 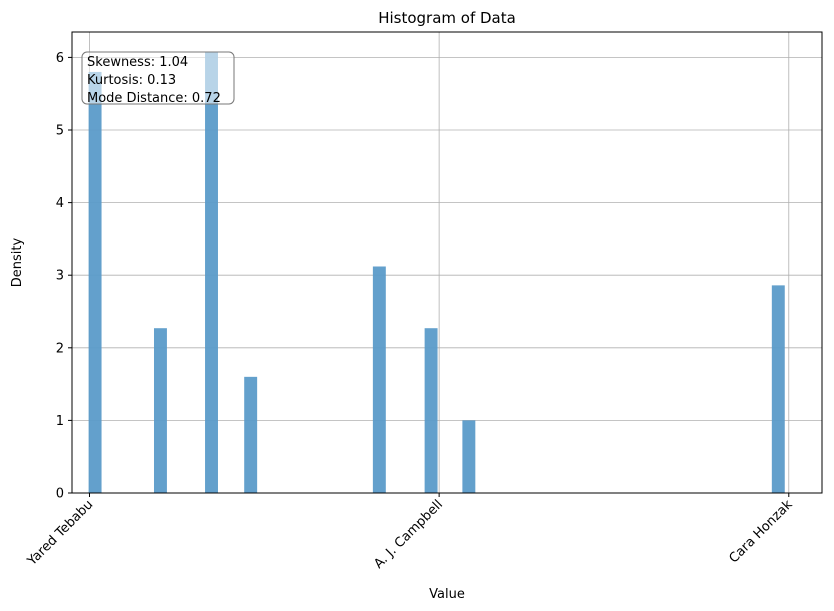 What do you see at coordinates (447, 594) in the screenshot?
I see `x-axis-label: Value` at bounding box center [447, 594].